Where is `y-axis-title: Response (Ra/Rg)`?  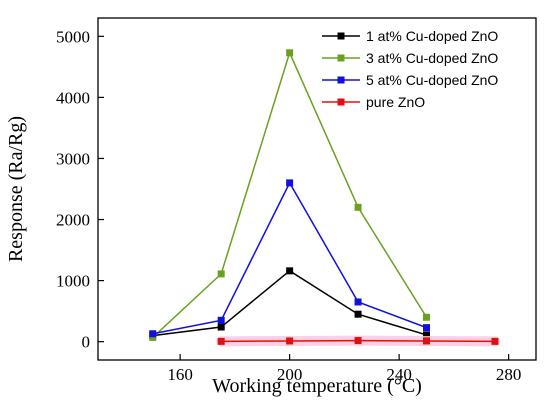 y-axis-title: Response (Ra/Rg) is located at coordinates (16, 189).